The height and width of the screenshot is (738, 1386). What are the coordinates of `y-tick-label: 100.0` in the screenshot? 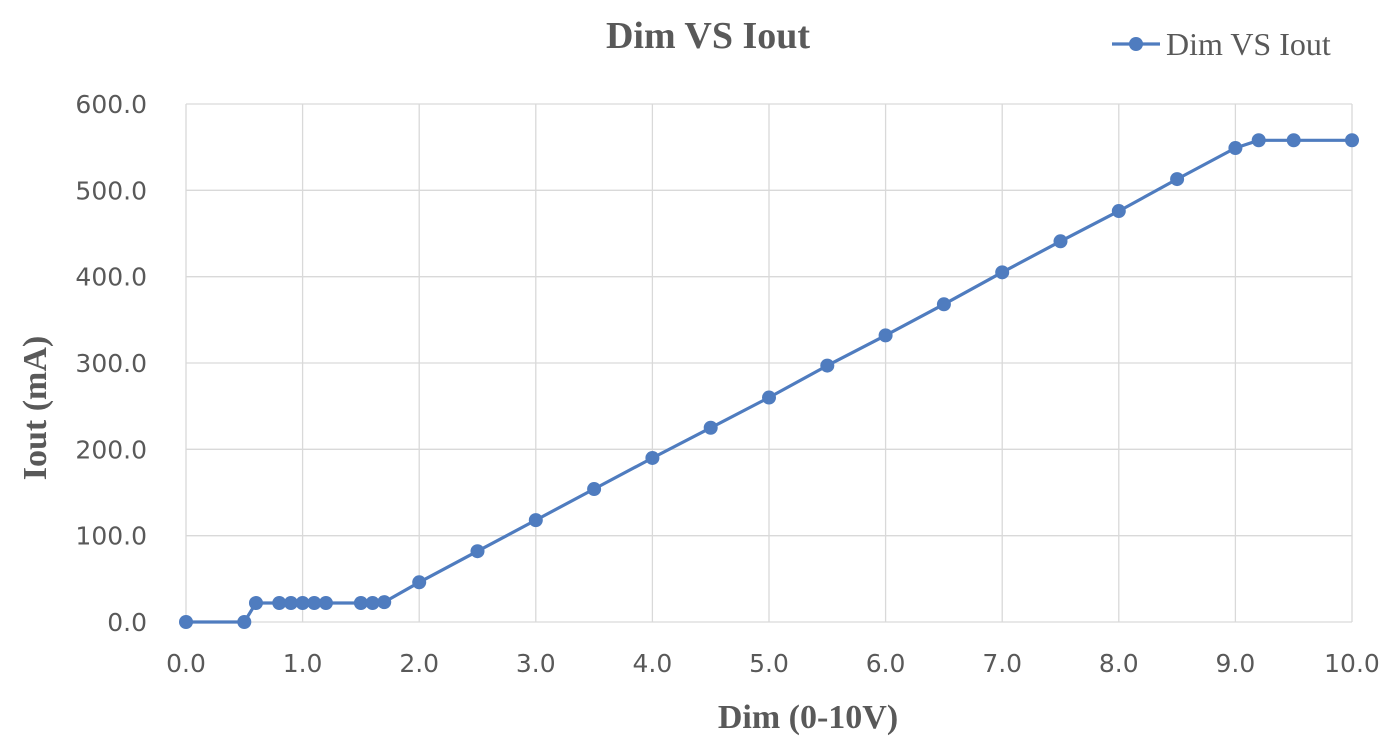 It's located at (111, 536).